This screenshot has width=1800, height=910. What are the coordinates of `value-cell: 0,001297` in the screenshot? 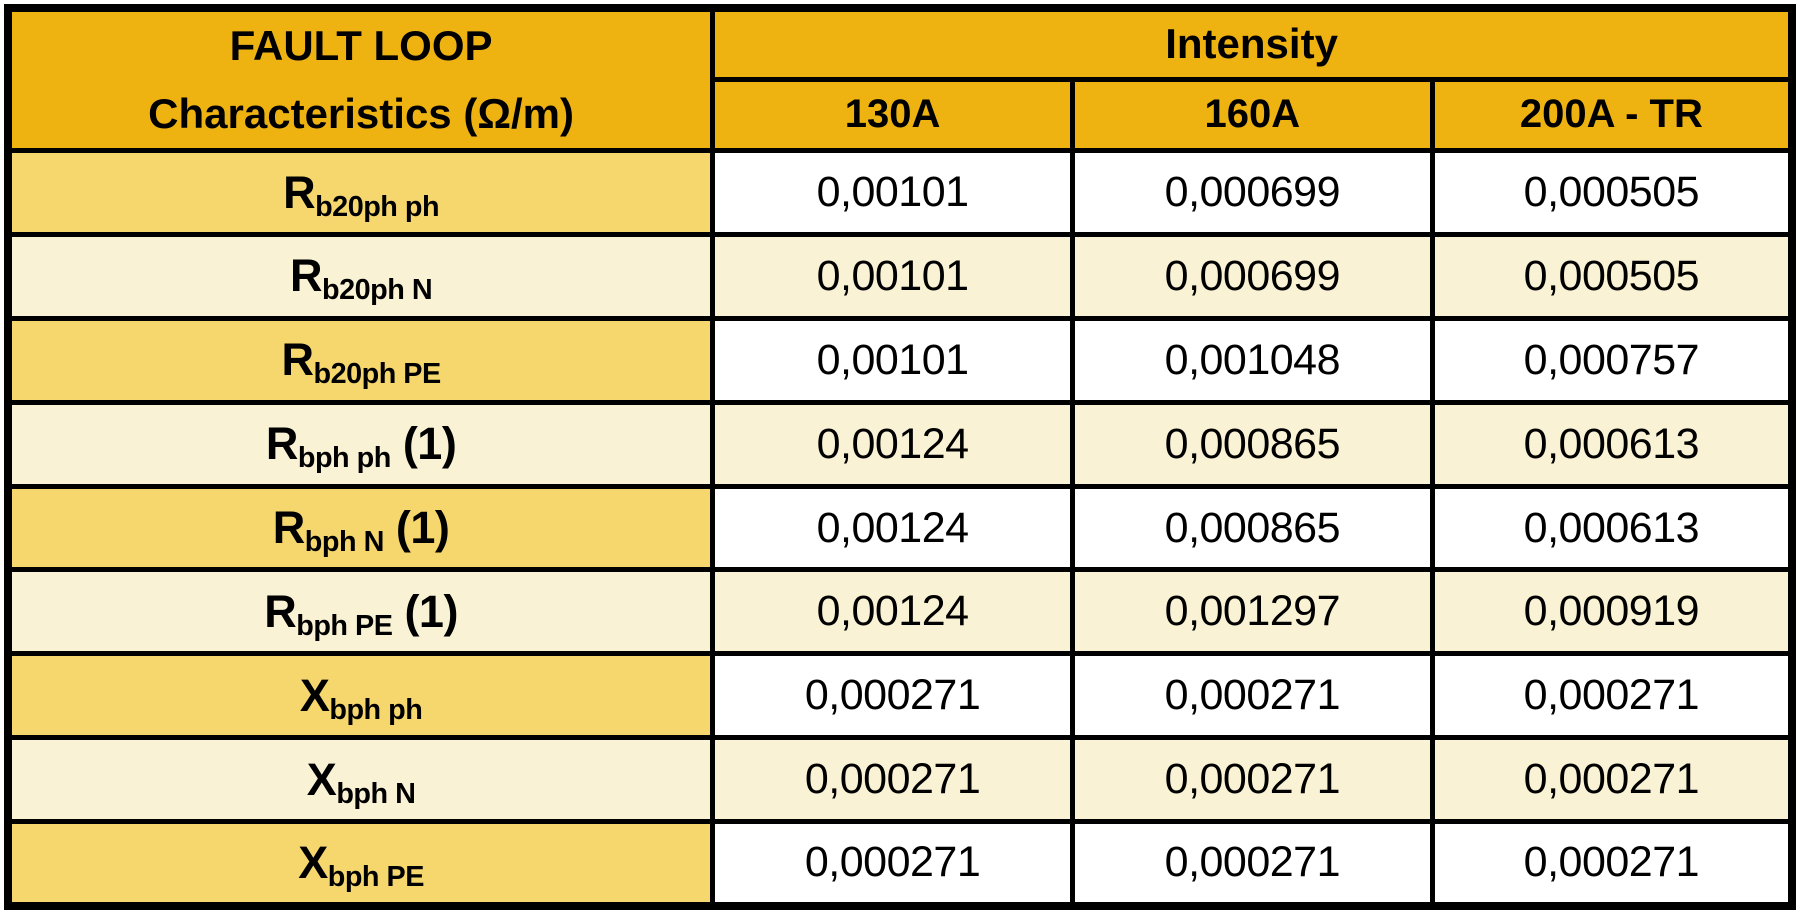 It's located at (1252, 612).